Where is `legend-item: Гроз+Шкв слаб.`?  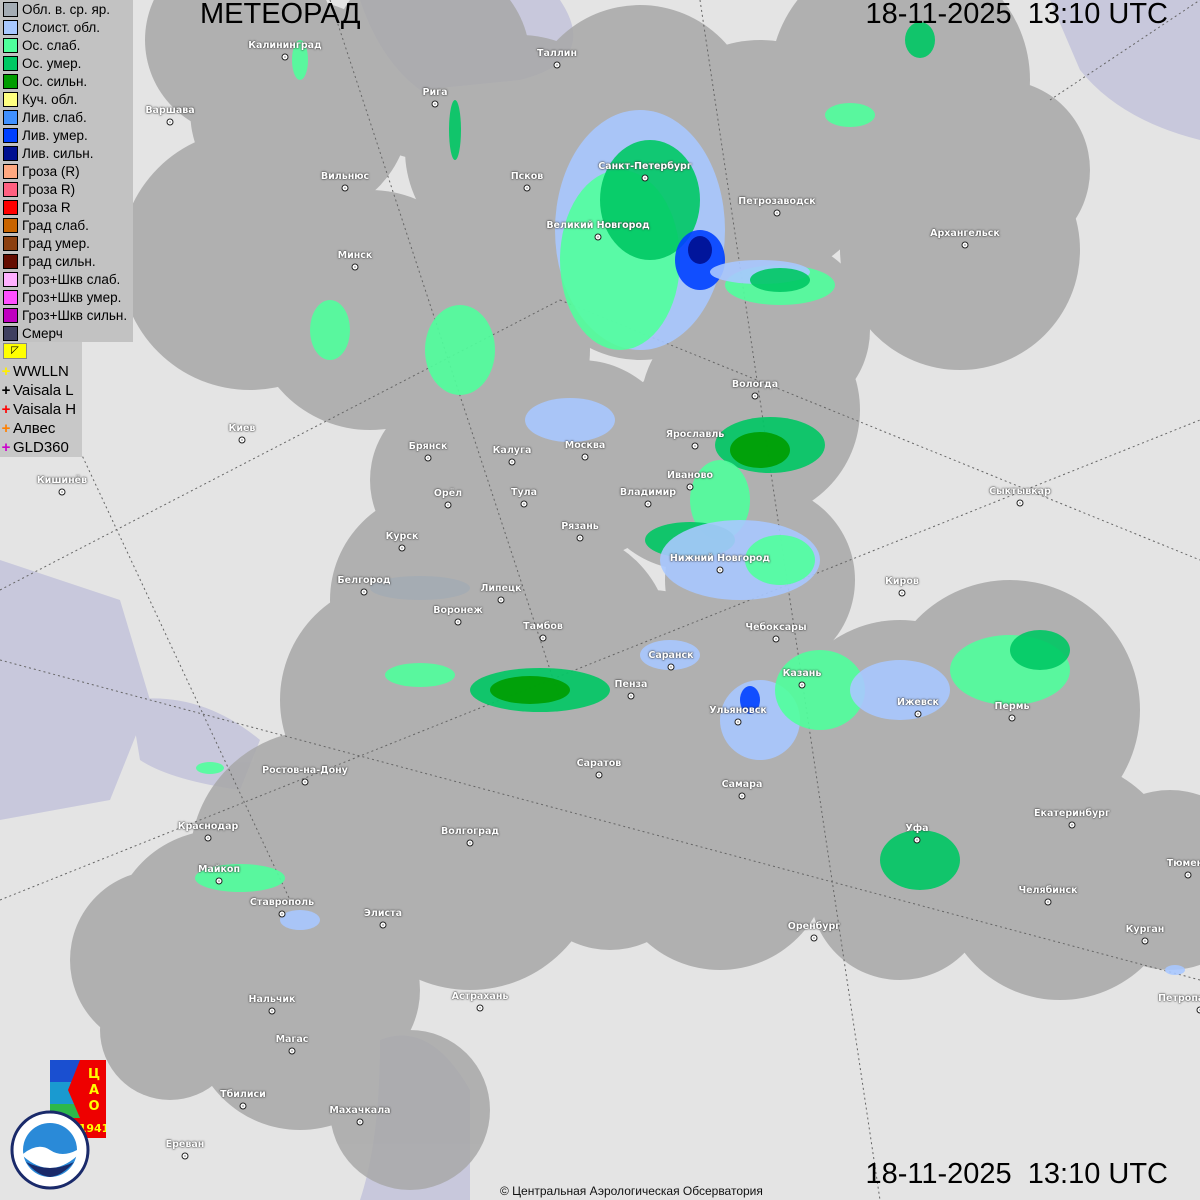 legend-item: Гроз+Шкв слаб. is located at coordinates (66, 279).